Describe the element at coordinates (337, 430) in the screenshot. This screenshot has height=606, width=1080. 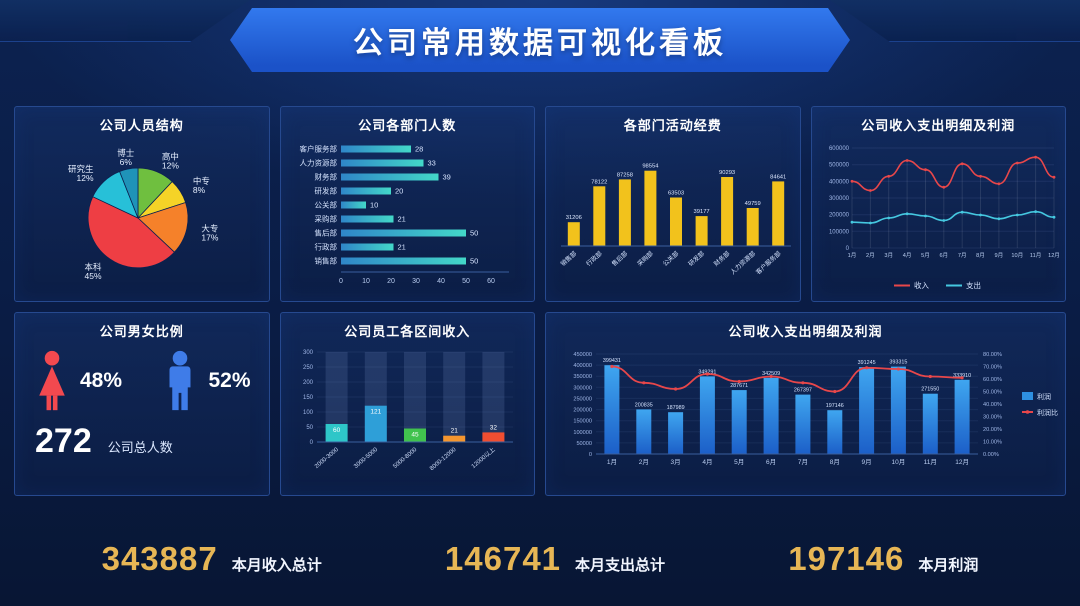
I see `svg-text: 60` at that location.